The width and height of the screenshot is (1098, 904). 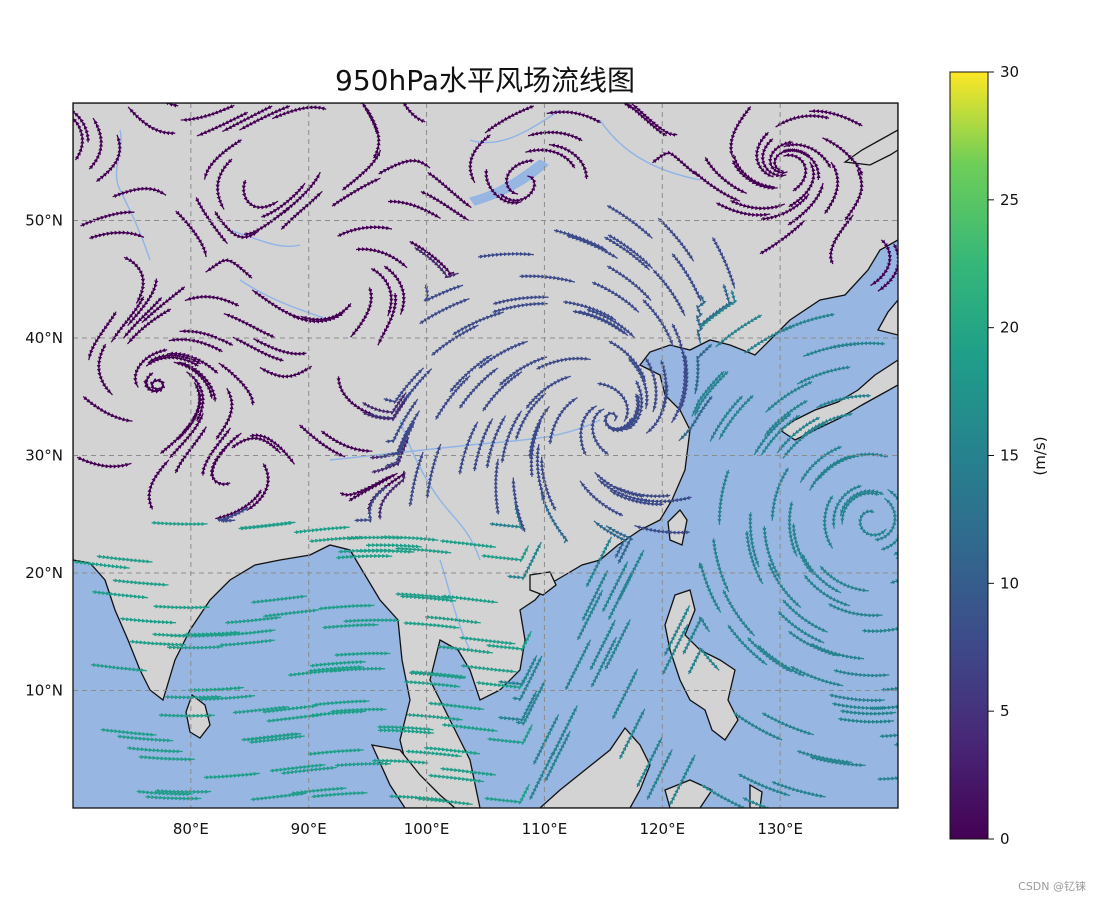 I want to click on latitude-tick-label: 40°N, so click(x=44, y=338).